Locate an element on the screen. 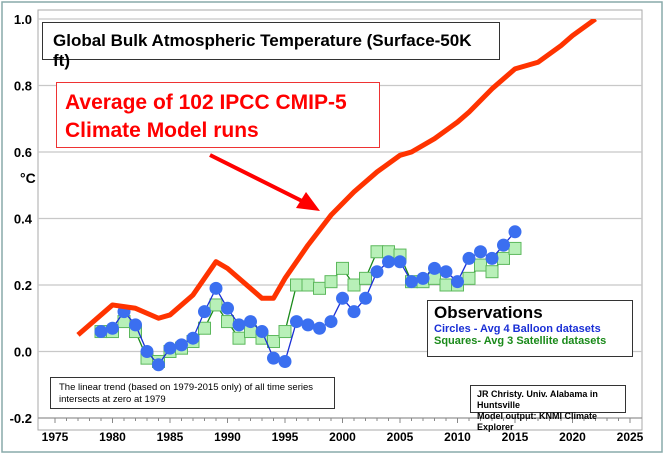  legend-title: Observations is located at coordinates (488, 312).